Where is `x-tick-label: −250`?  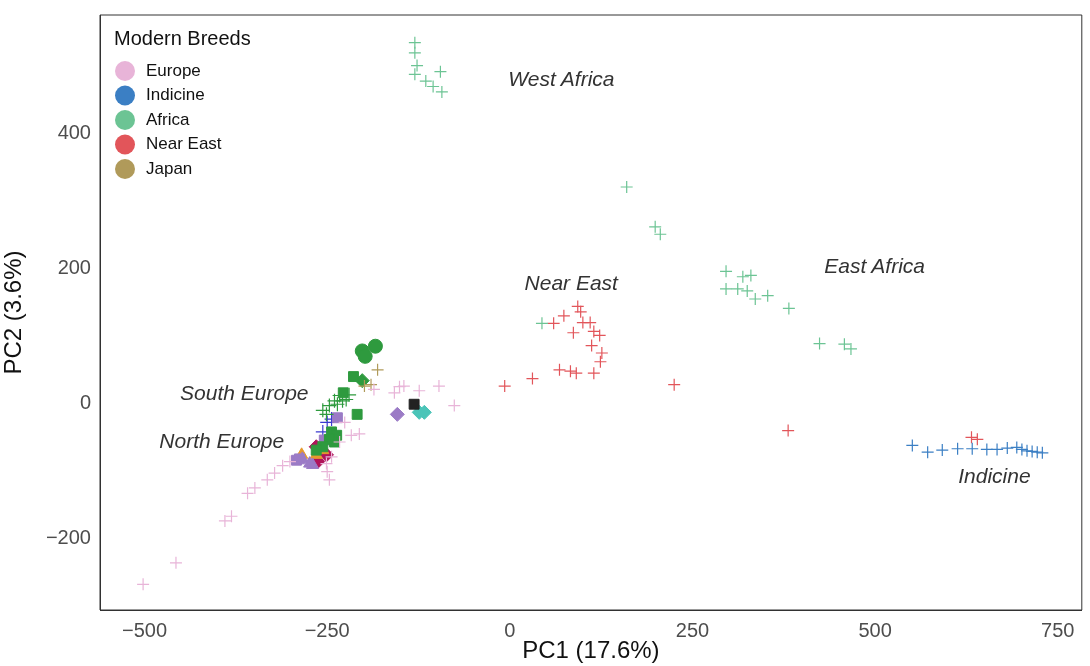 x-tick-label: −250 is located at coordinates (327, 629).